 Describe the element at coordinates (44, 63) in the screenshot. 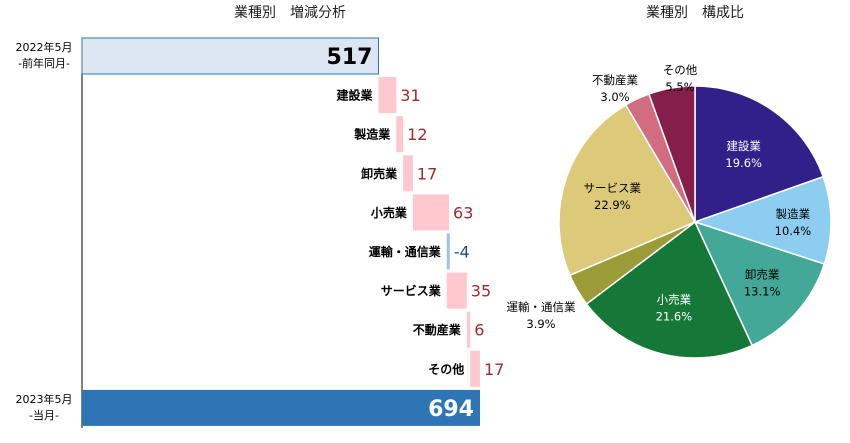

I see `start-period-sublabel: -前年同月-` at that location.